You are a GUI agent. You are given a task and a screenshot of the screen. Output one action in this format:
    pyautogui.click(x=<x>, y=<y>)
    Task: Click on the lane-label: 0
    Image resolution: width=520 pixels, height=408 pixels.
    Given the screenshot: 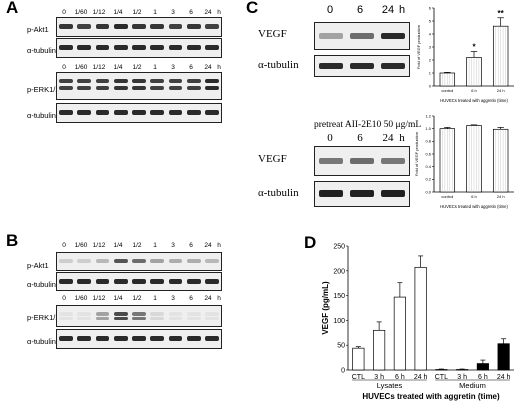 What is the action you would take?
    pyautogui.click(x=64, y=67)
    